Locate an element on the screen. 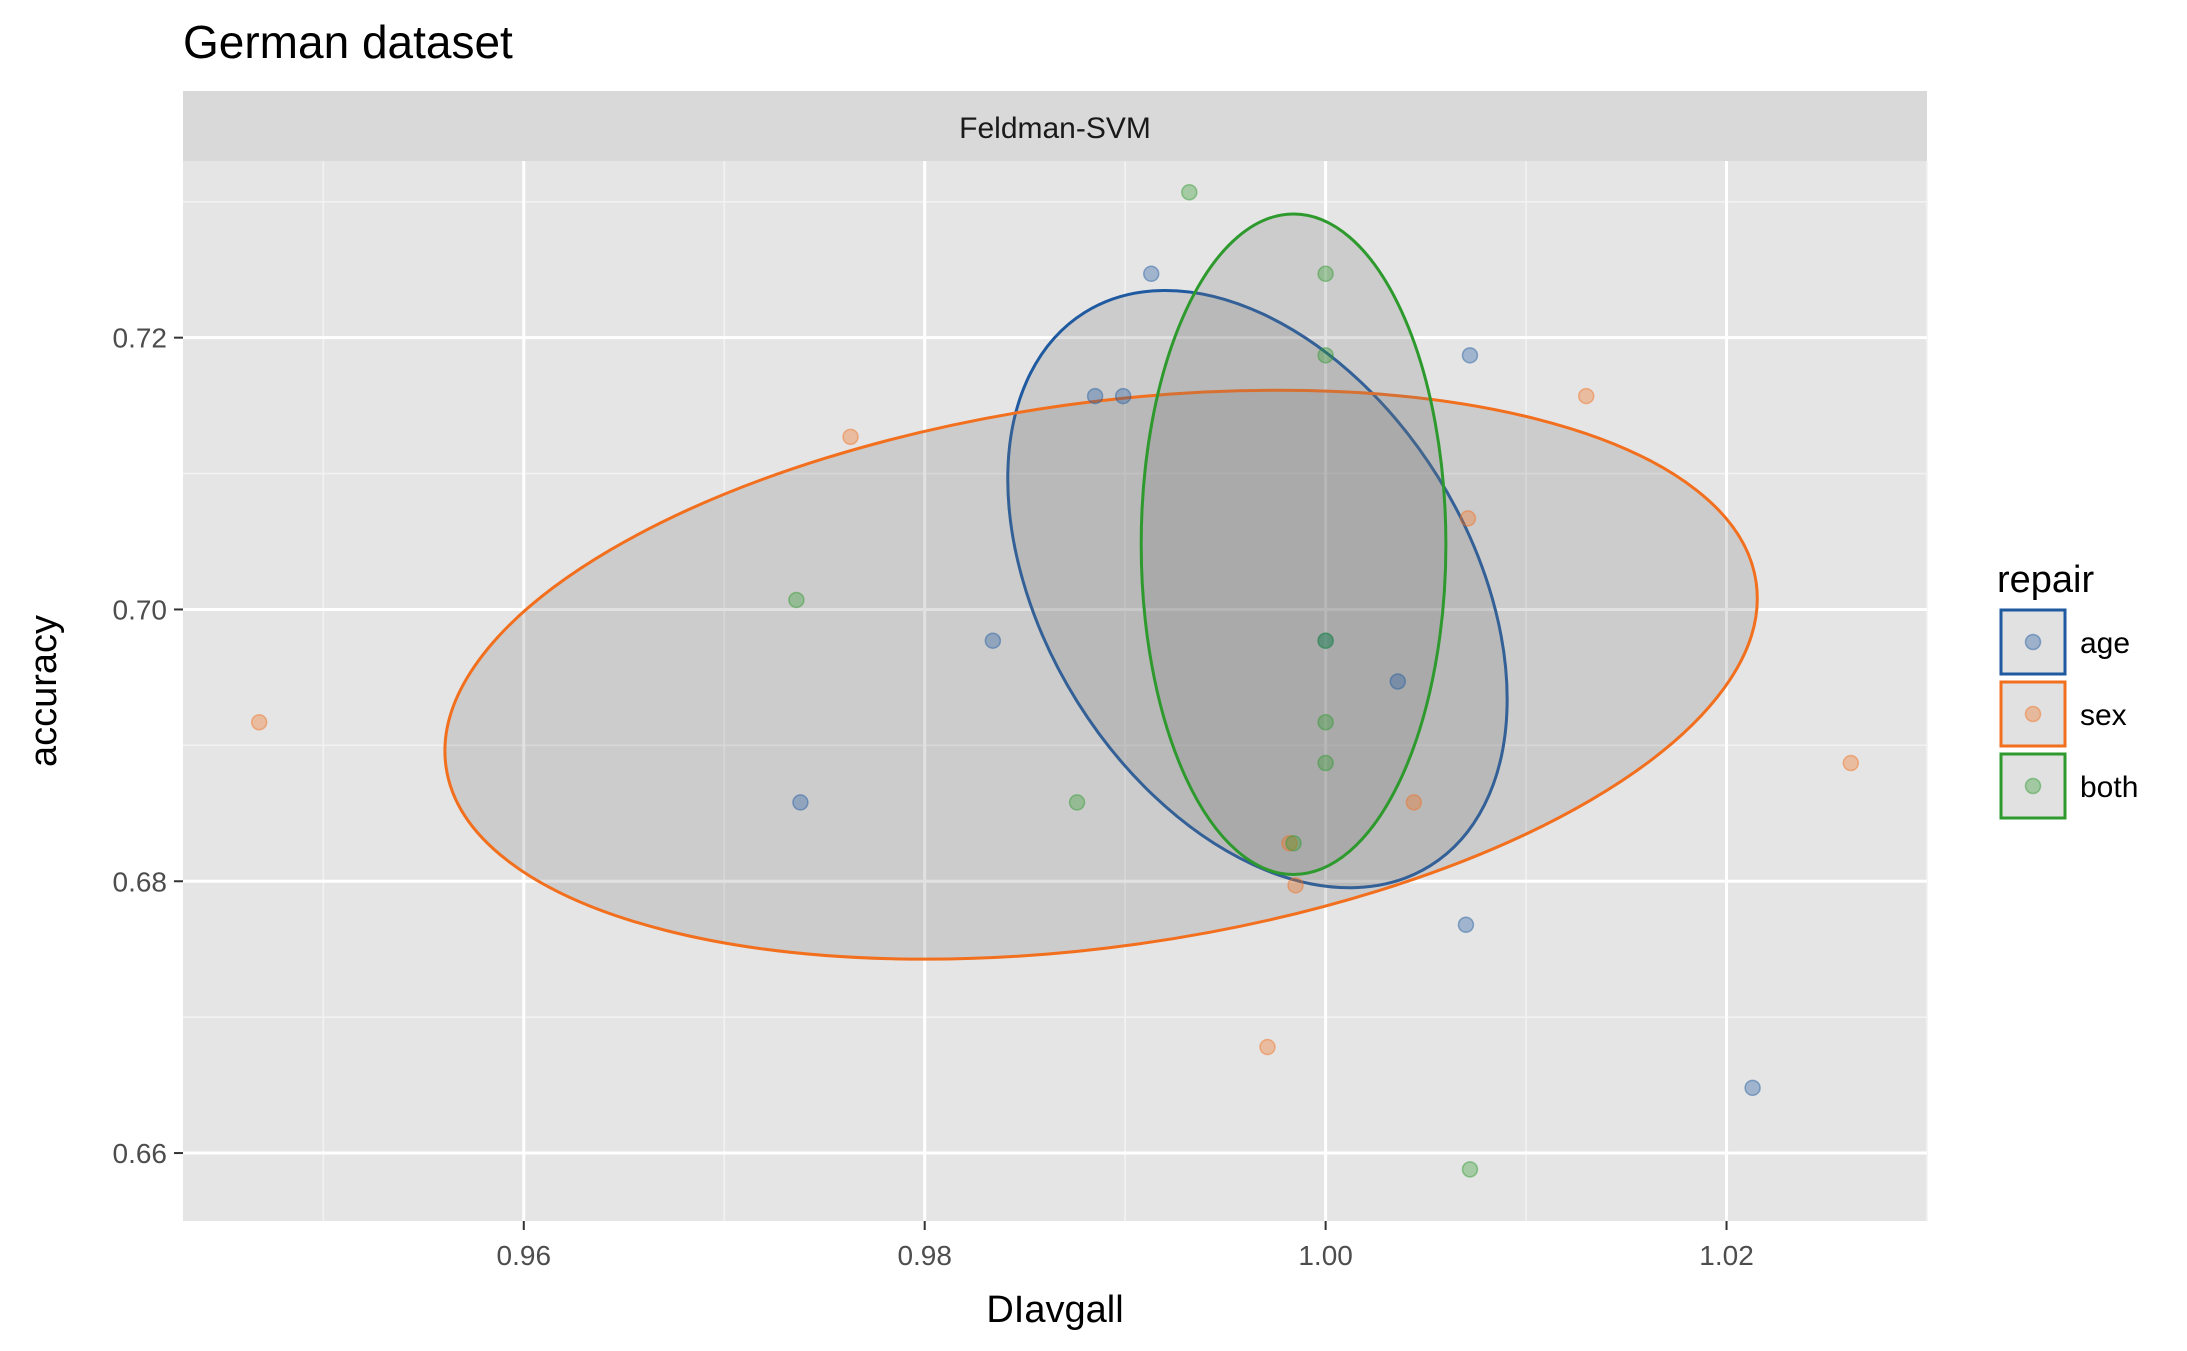 This screenshot has height=1351, width=2187. legend-point-both is located at coordinates (2033, 786).